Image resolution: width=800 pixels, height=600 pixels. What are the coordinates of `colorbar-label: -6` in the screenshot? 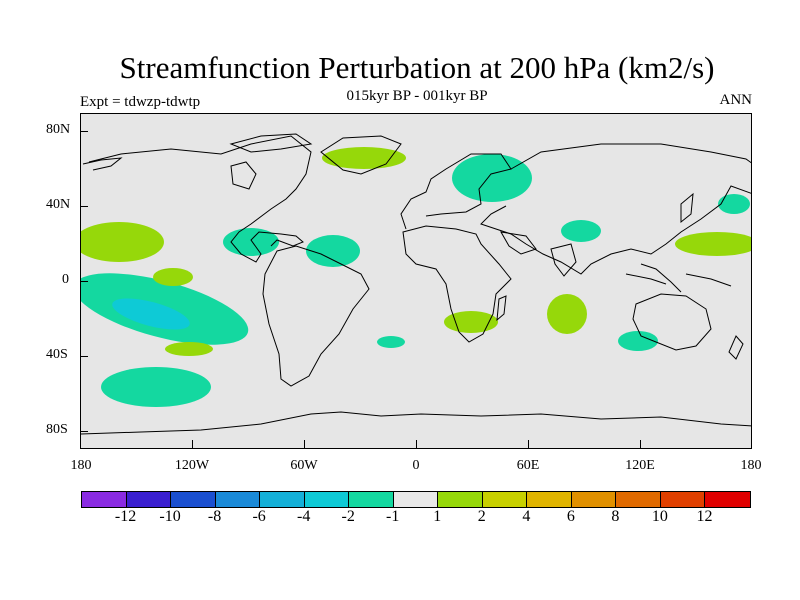 It's located at (259, 516).